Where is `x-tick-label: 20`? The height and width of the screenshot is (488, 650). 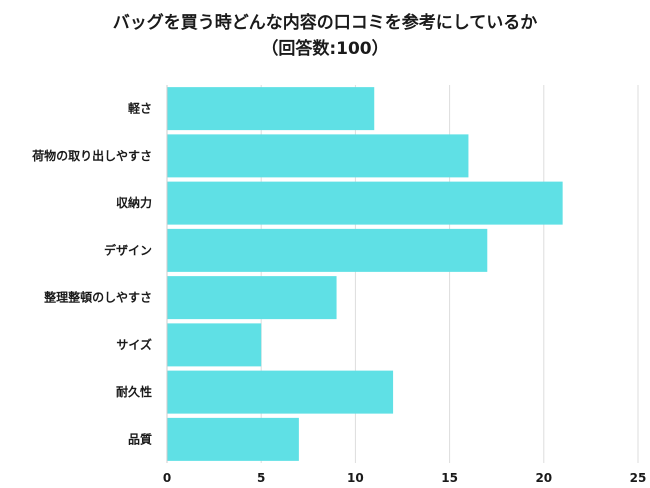 x-tick-label: 20 is located at coordinates (543, 478).